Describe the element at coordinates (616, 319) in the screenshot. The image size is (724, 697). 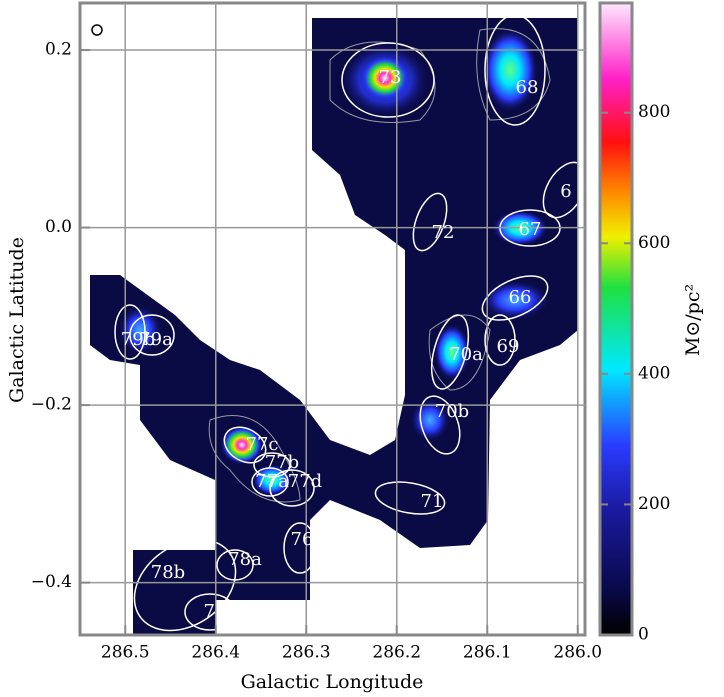
I see `colorbar` at that location.